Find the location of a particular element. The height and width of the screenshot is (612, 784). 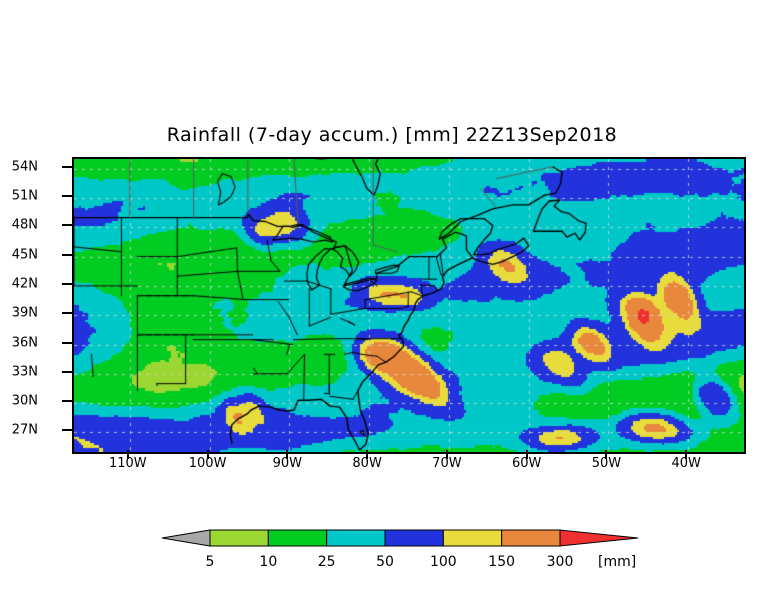

y-tick-label: 42N is located at coordinates (24, 284).